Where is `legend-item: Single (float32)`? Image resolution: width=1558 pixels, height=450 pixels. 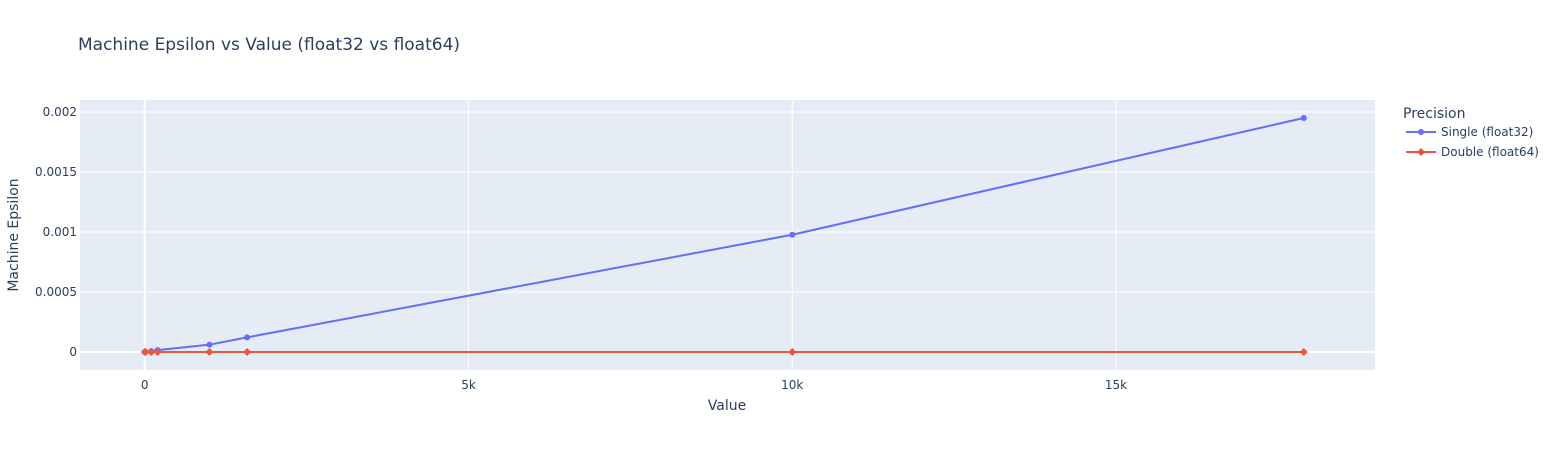
legend-item: Single (float32) is located at coordinates (1469, 132).